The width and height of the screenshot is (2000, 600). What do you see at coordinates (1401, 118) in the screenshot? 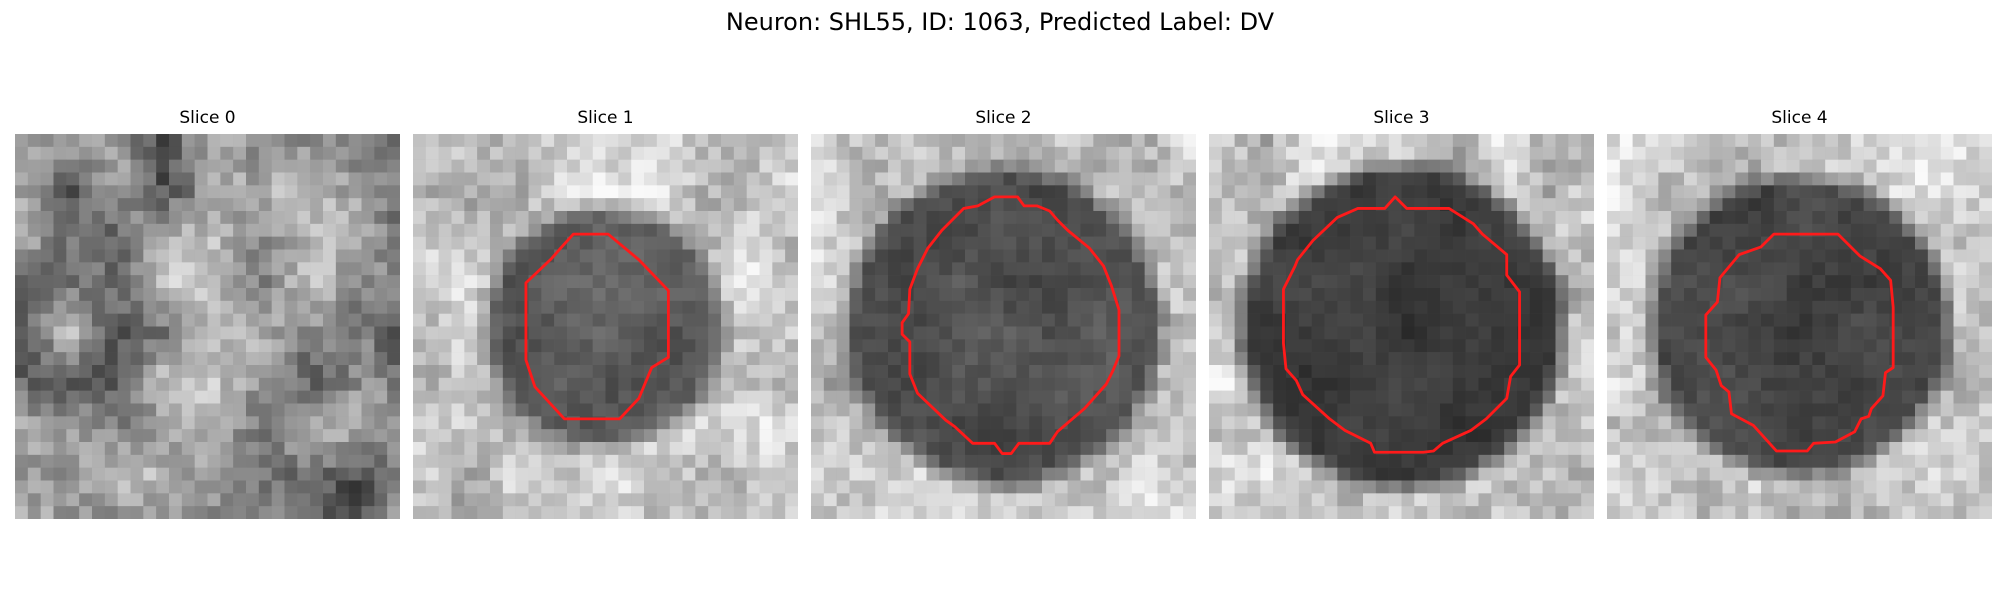
I see `slice-title-3: Slice 3` at bounding box center [1401, 118].